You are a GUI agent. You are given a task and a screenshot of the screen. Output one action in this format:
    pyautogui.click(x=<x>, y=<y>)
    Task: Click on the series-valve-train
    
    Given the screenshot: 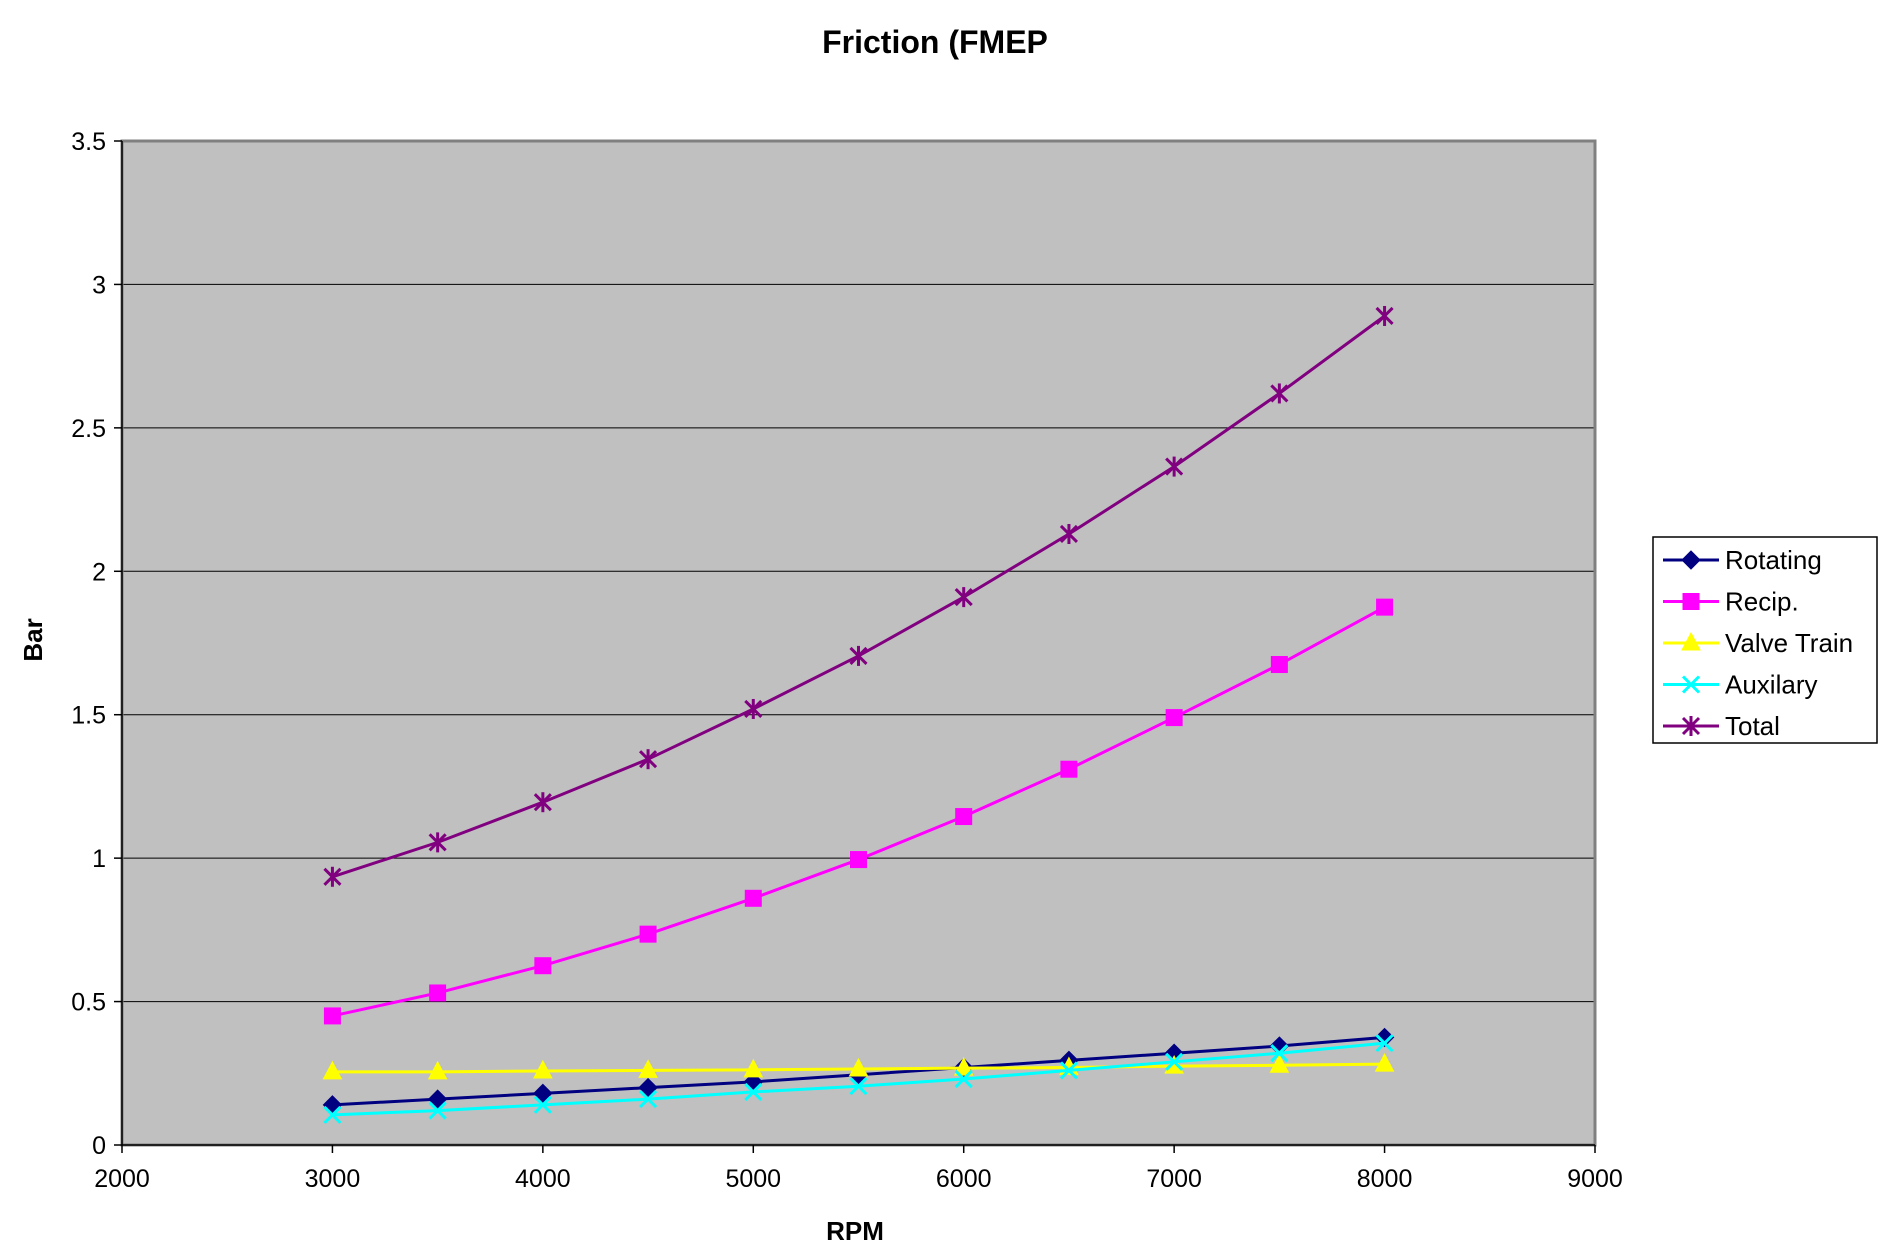 What is the action you would take?
    pyautogui.click(x=858, y=1066)
    